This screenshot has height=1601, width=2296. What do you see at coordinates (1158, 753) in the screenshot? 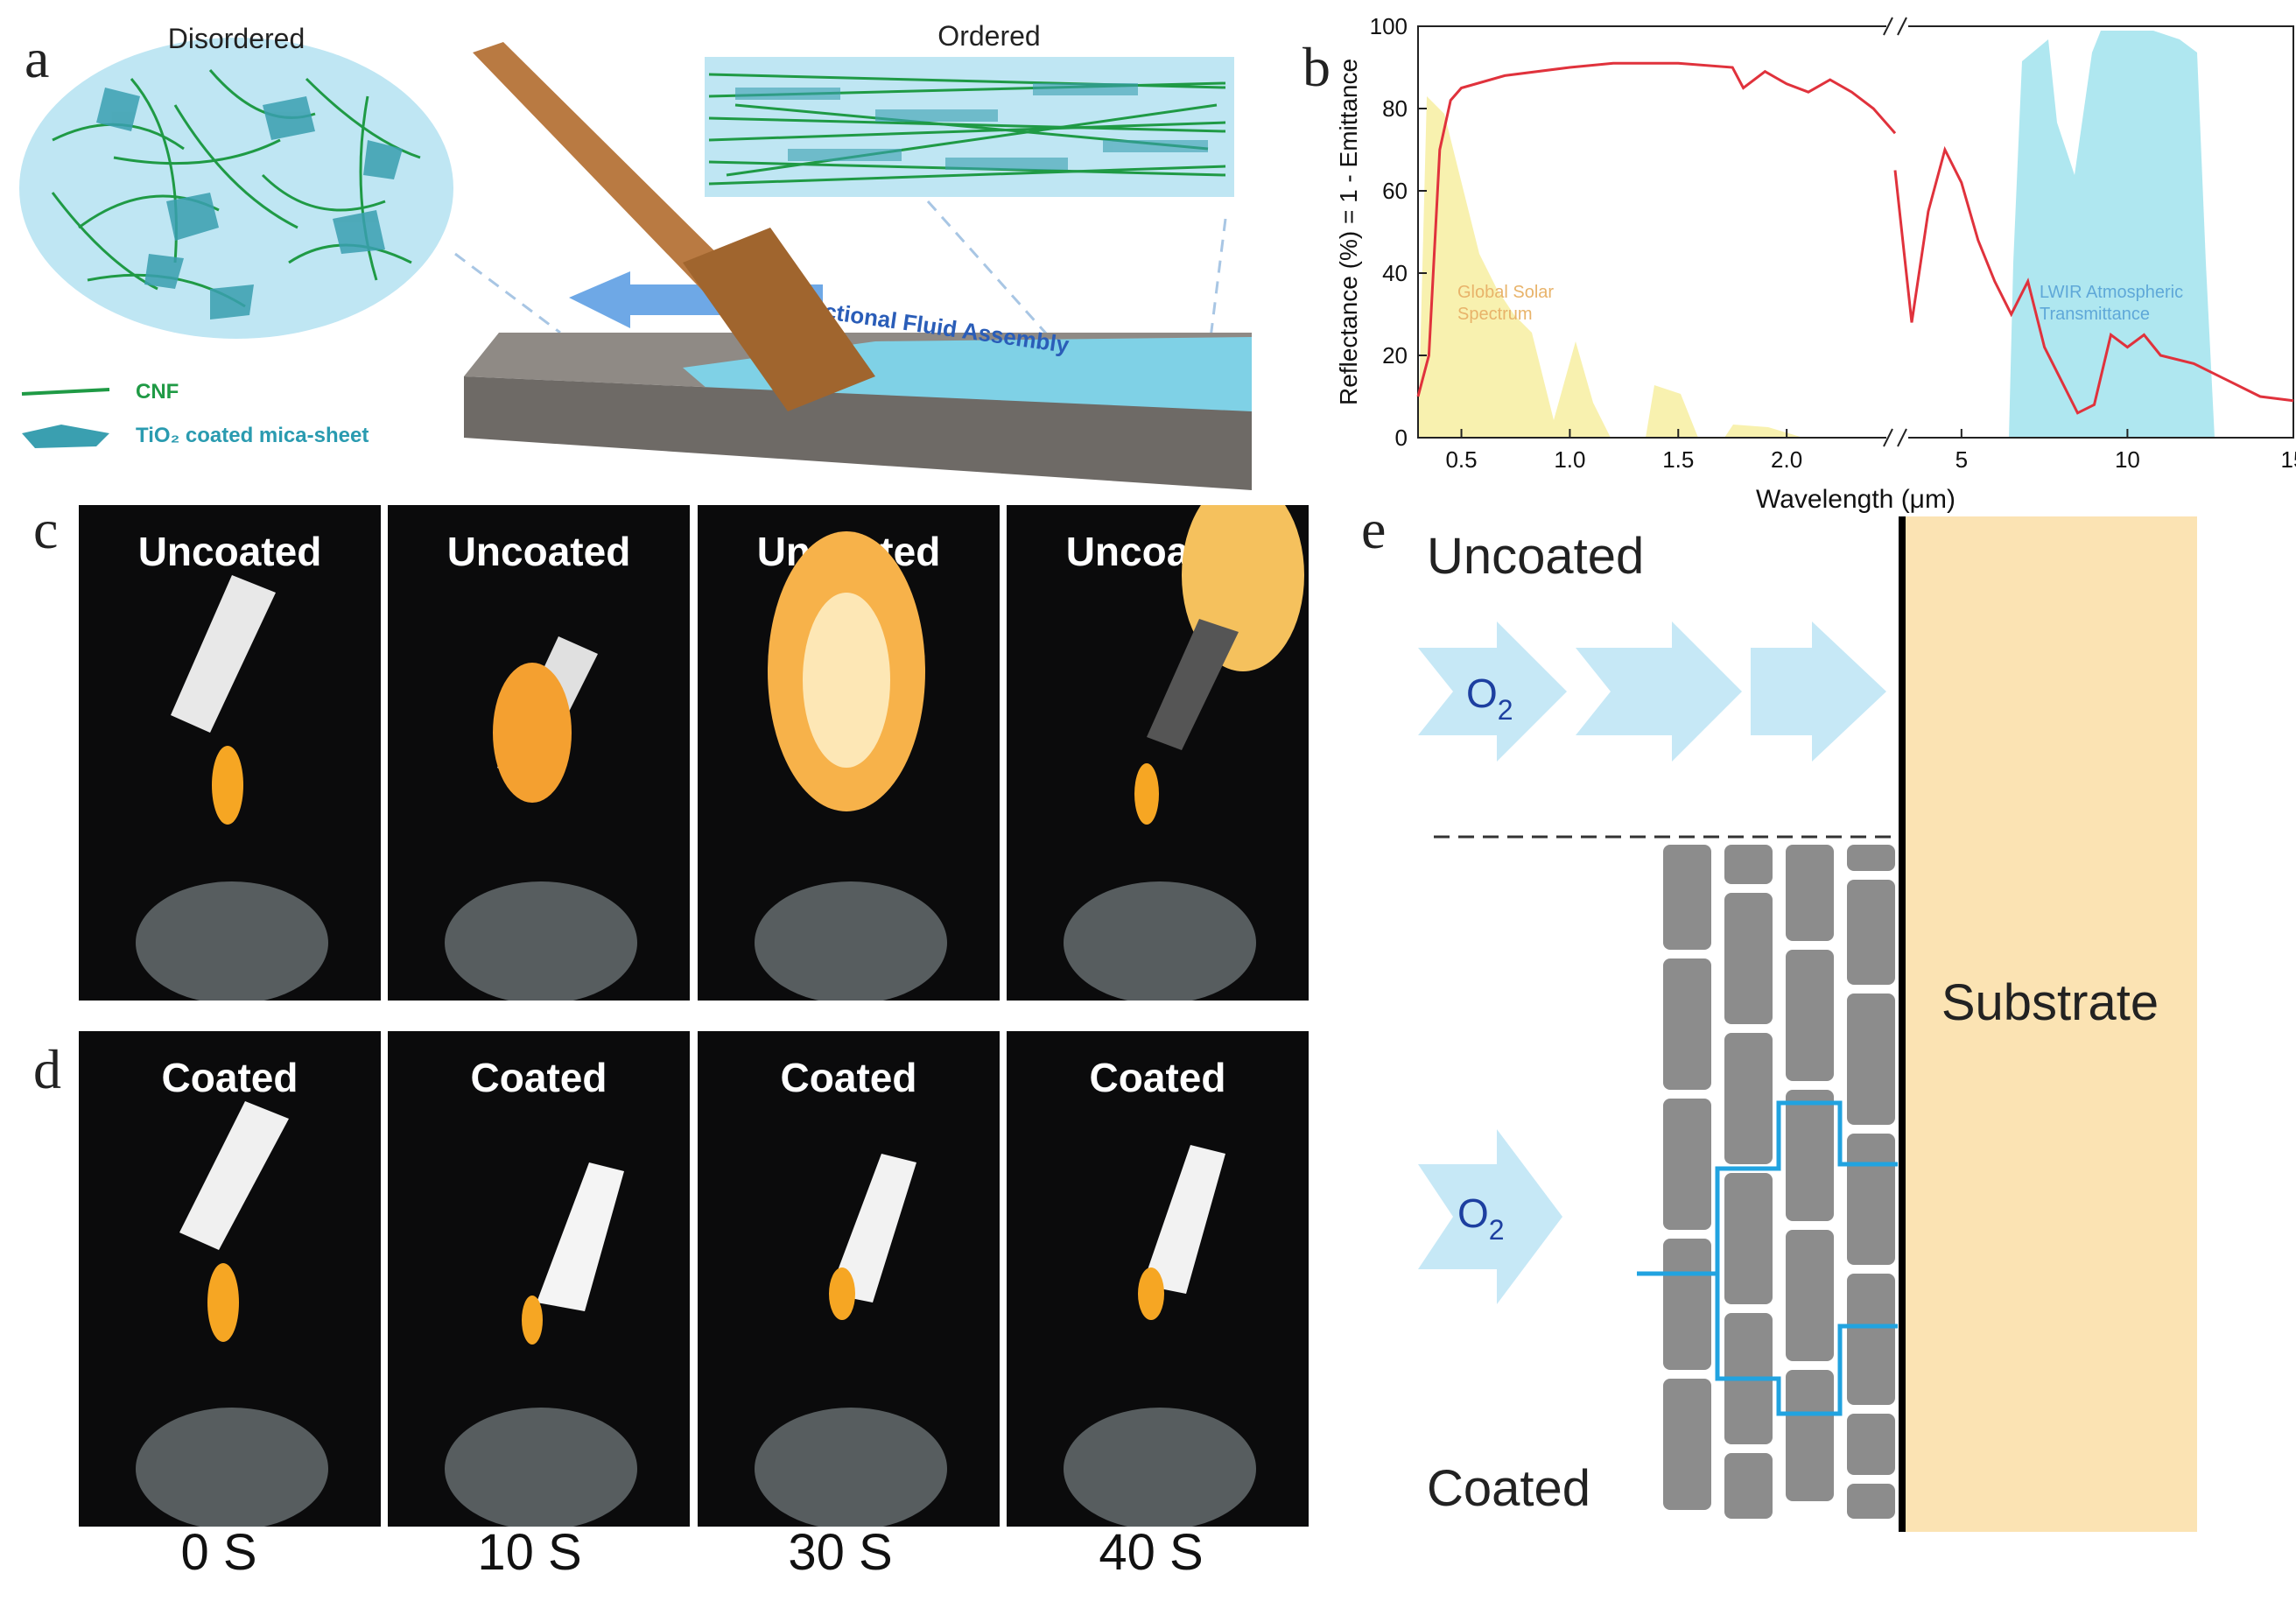
I see `photo-uncoated-40s: Uncoated` at bounding box center [1158, 753].